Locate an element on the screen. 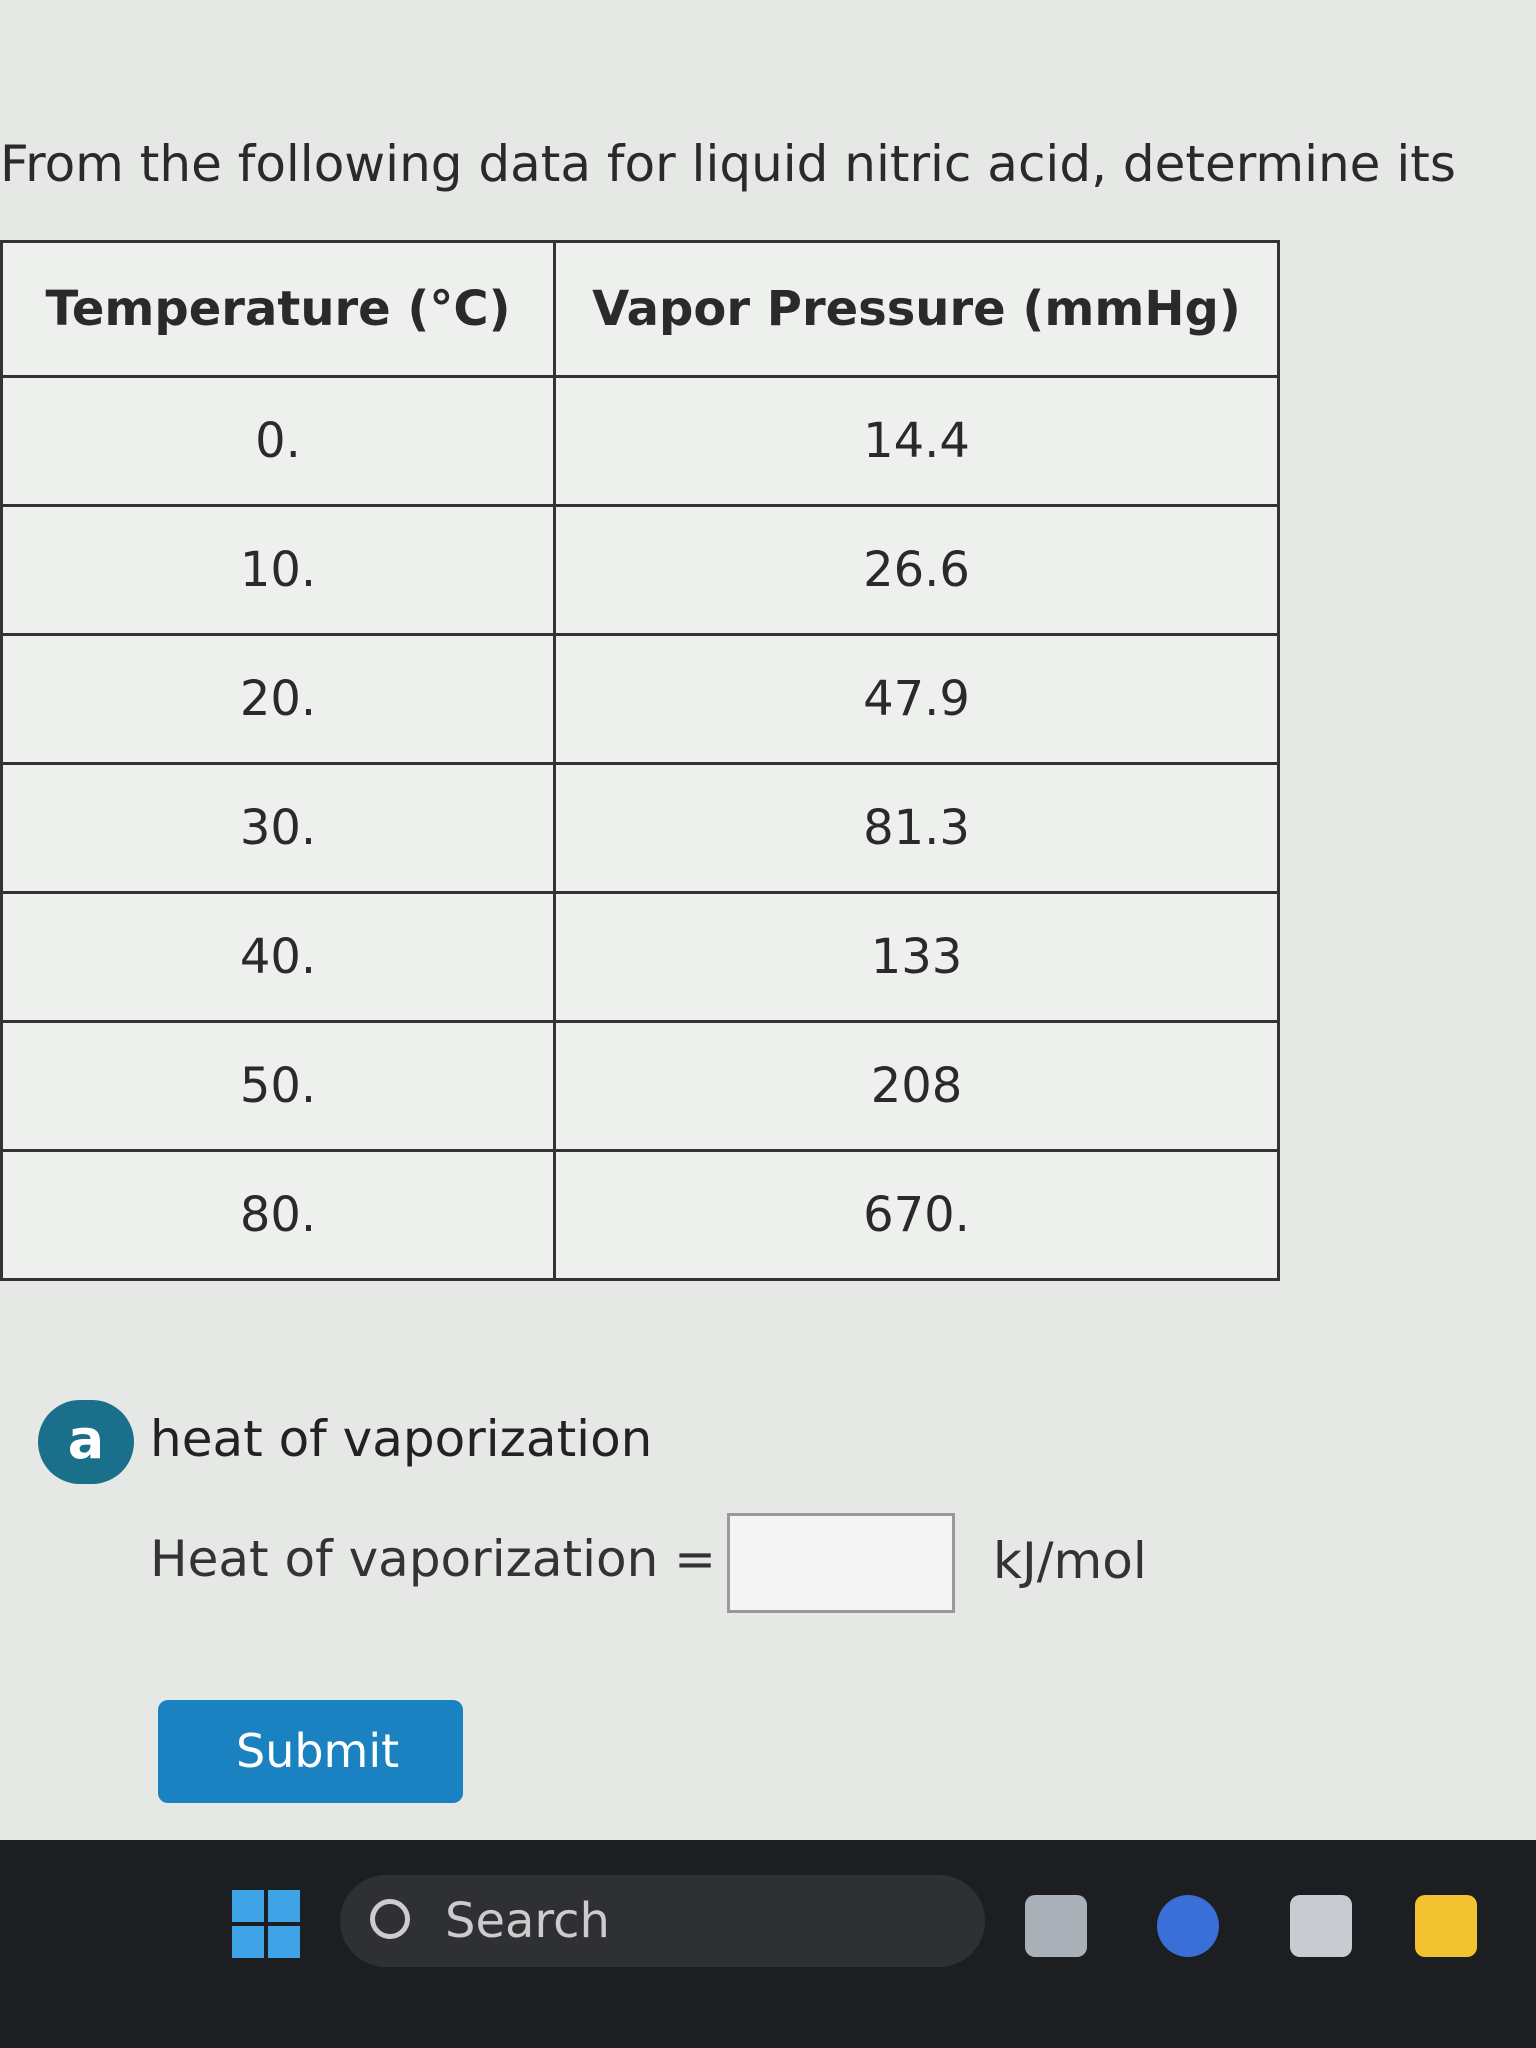 This screenshot has height=2048, width=1536. header-cell: Temperature (°C) is located at coordinates (278, 309).